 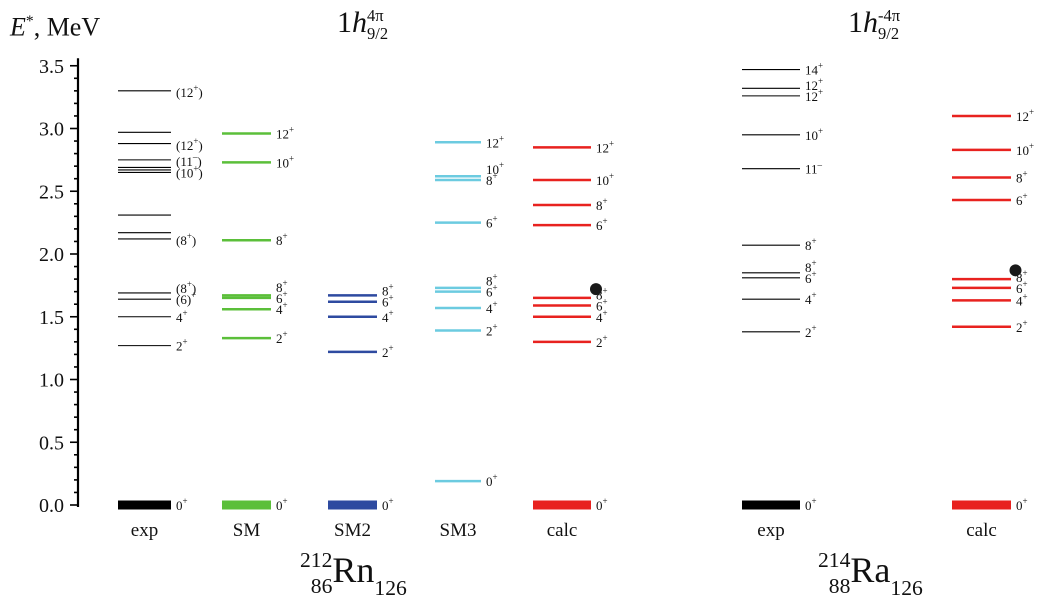 What do you see at coordinates (182, 316) in the screenshot?
I see `column-0-exp-spin-label: 4+` at bounding box center [182, 316].